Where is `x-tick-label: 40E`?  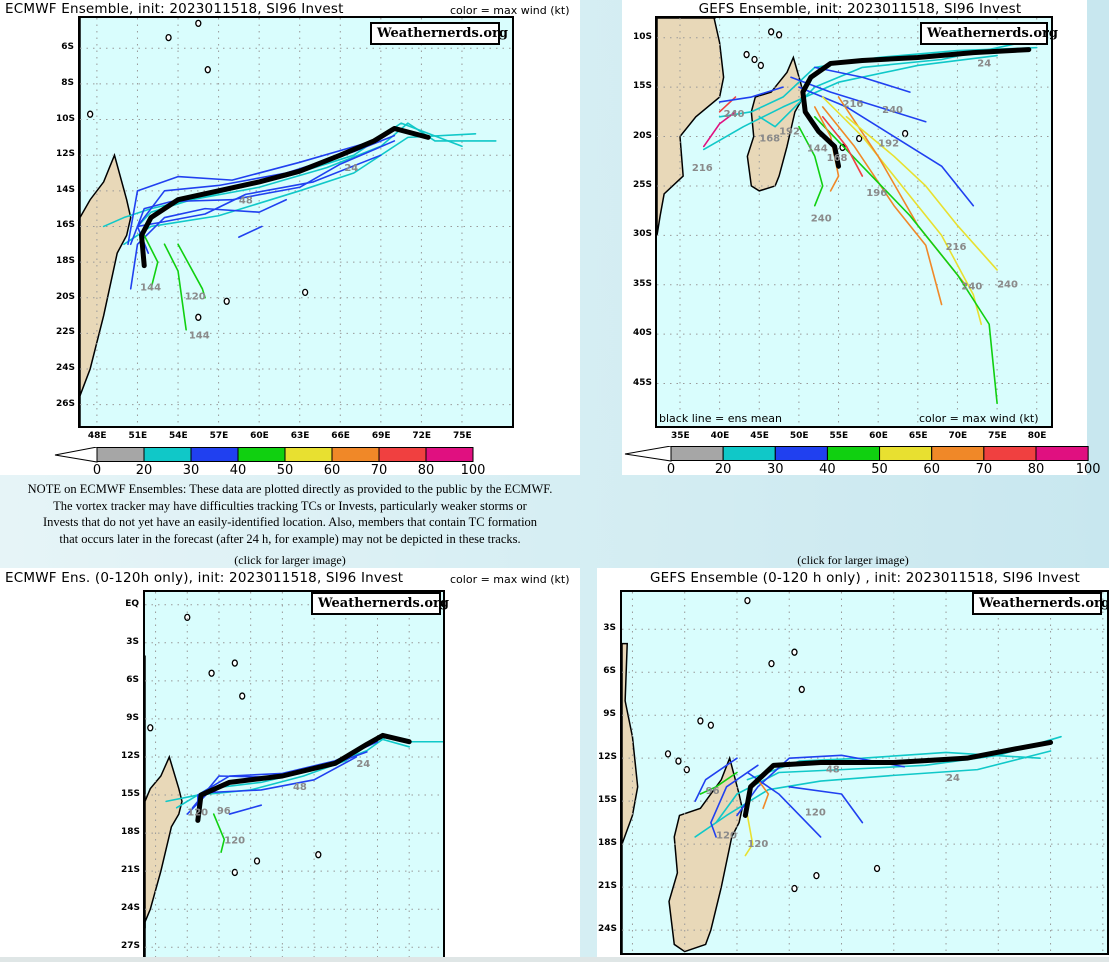 x-tick-label: 40E is located at coordinates (720, 436).